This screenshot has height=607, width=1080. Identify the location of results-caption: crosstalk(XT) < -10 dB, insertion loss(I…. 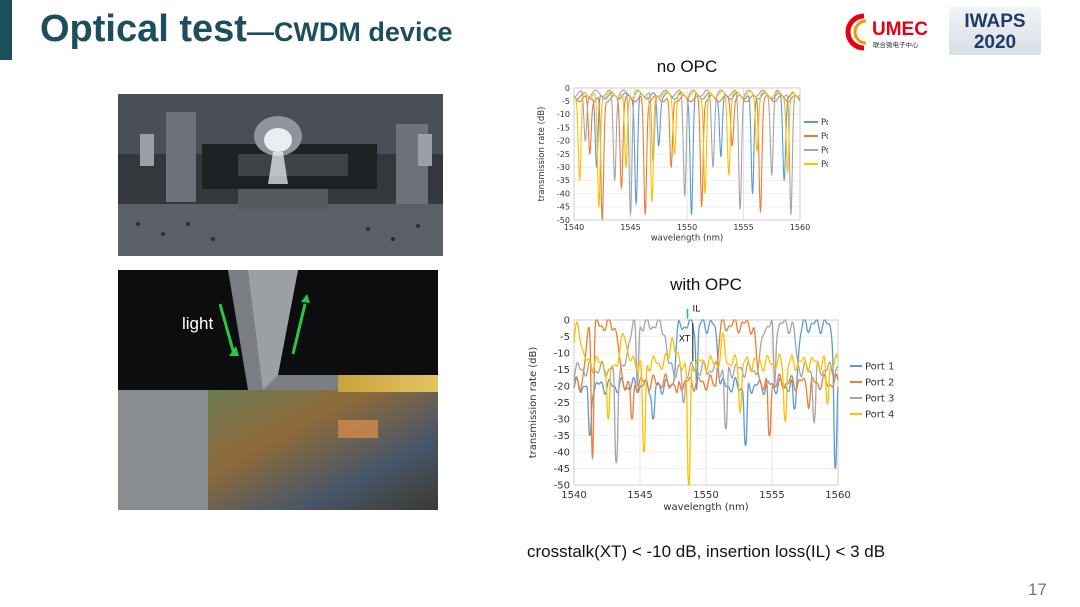
(706, 551).